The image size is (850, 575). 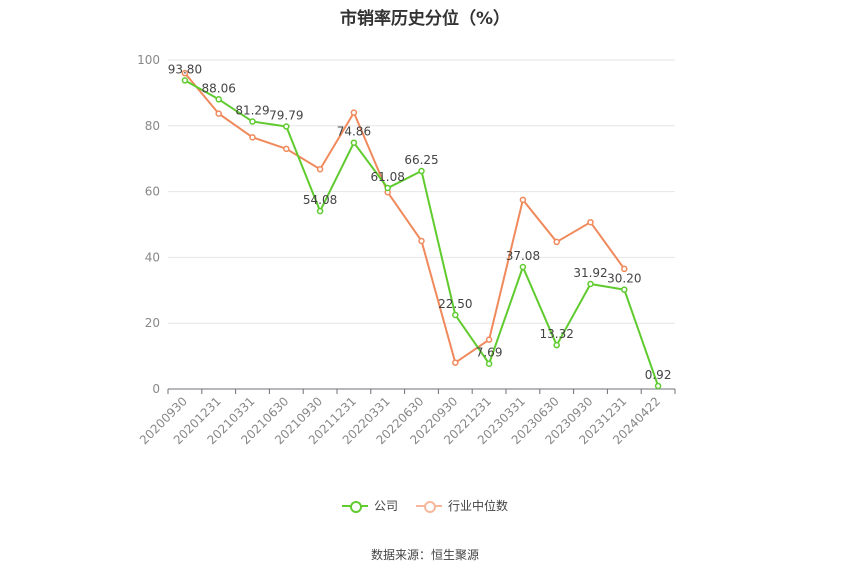 What do you see at coordinates (152, 192) in the screenshot?
I see `y-tick-label: 60` at bounding box center [152, 192].